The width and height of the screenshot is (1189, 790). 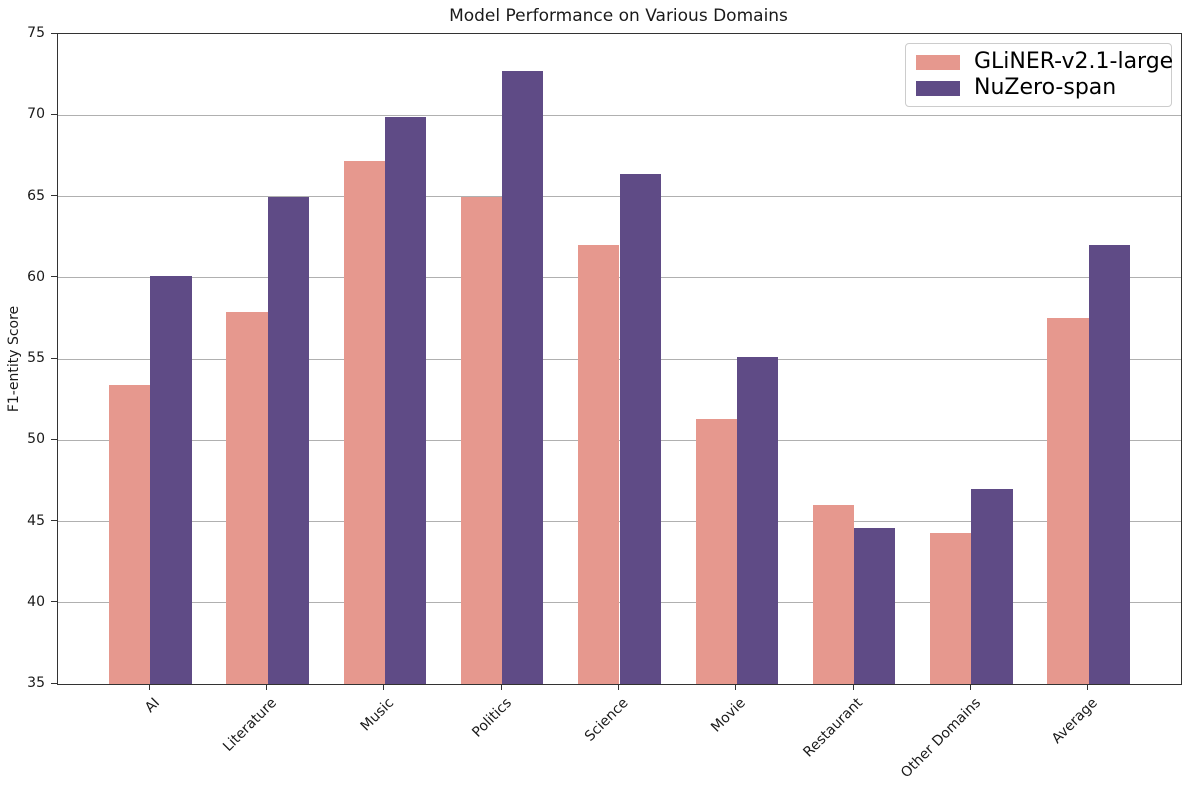 What do you see at coordinates (36, 33) in the screenshot?
I see `y-tick-label: 75` at bounding box center [36, 33].